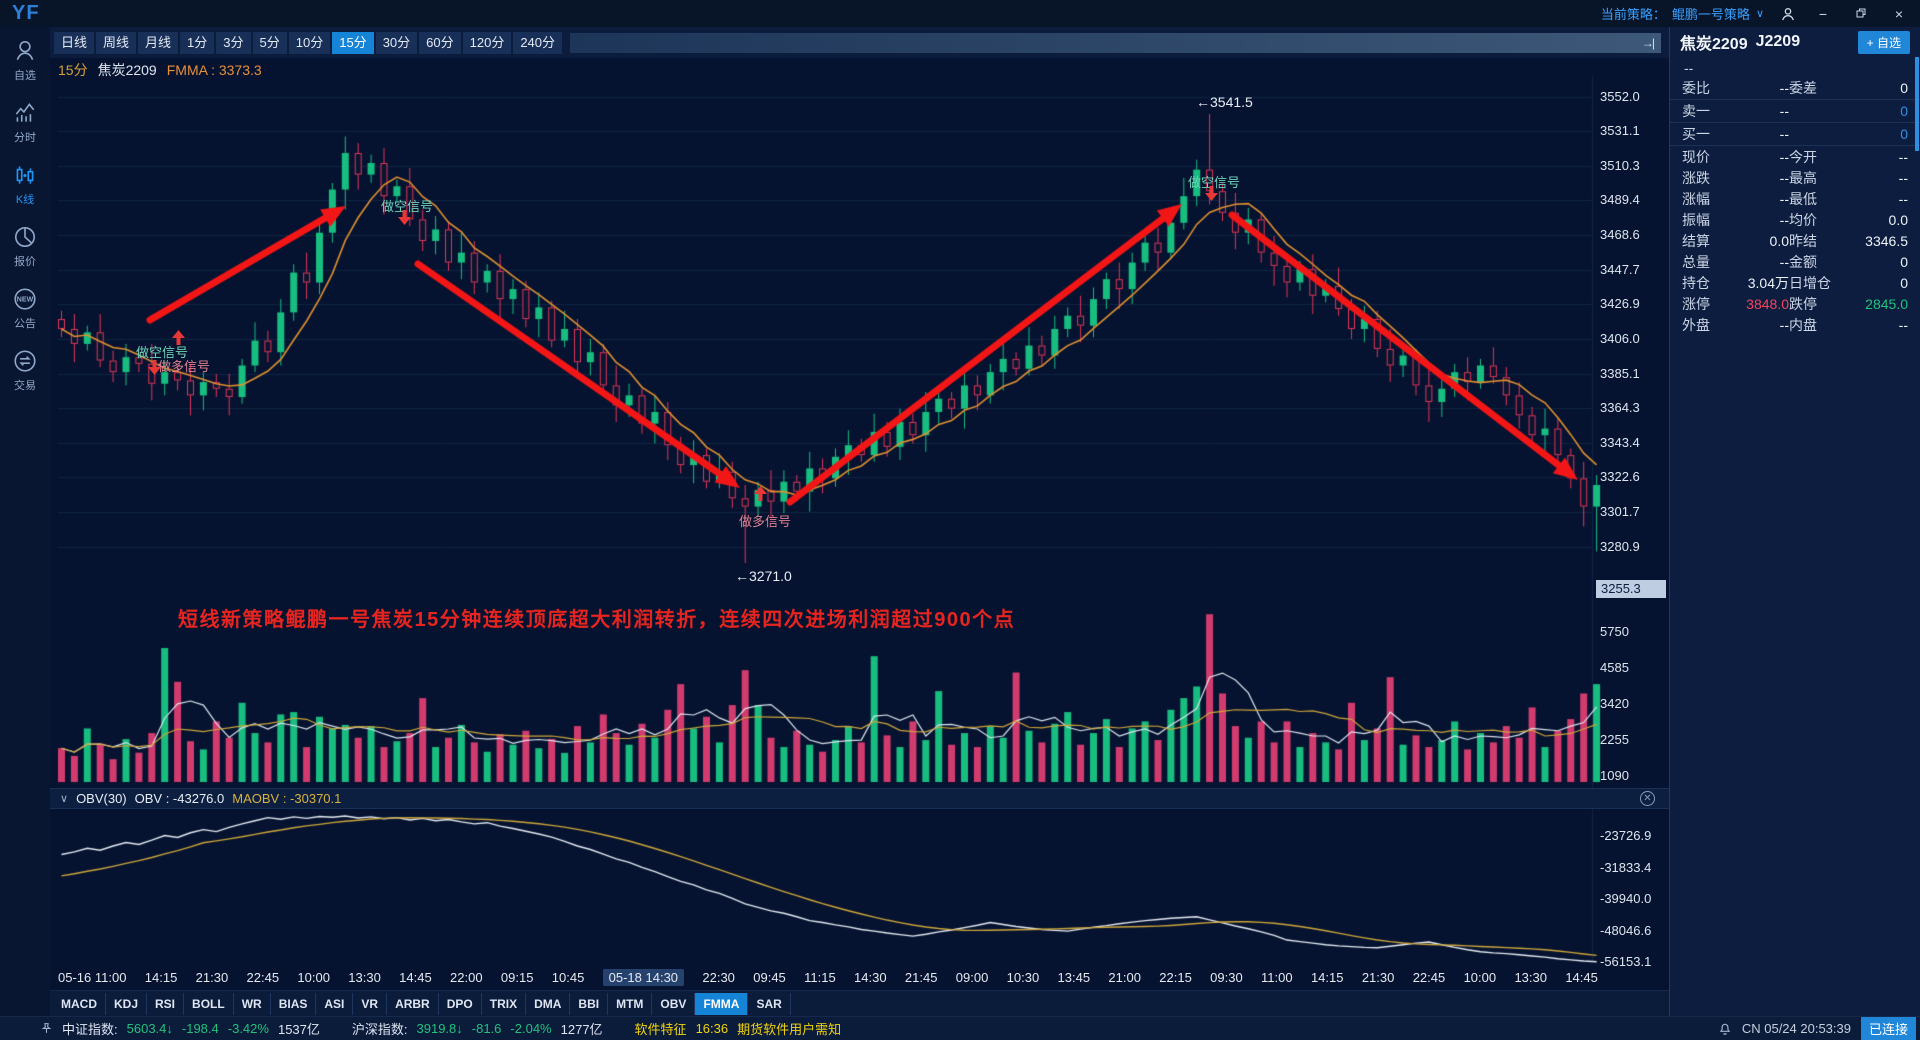 The image size is (1920, 1040). Describe the element at coordinates (1023, 977) in the screenshot. I see `time-label: 10:30` at that location.